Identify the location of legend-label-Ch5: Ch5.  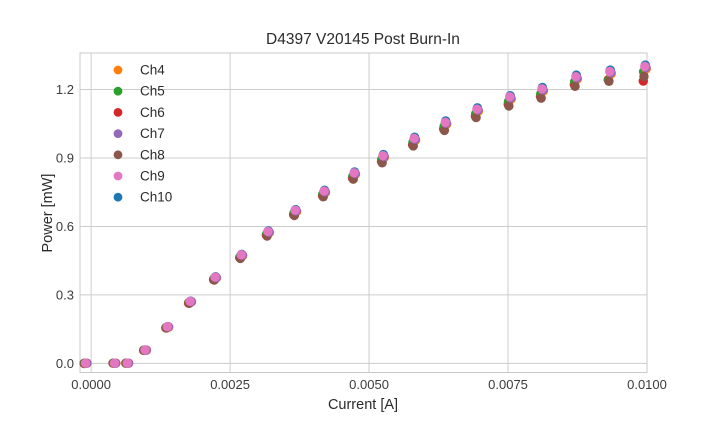
(152, 91).